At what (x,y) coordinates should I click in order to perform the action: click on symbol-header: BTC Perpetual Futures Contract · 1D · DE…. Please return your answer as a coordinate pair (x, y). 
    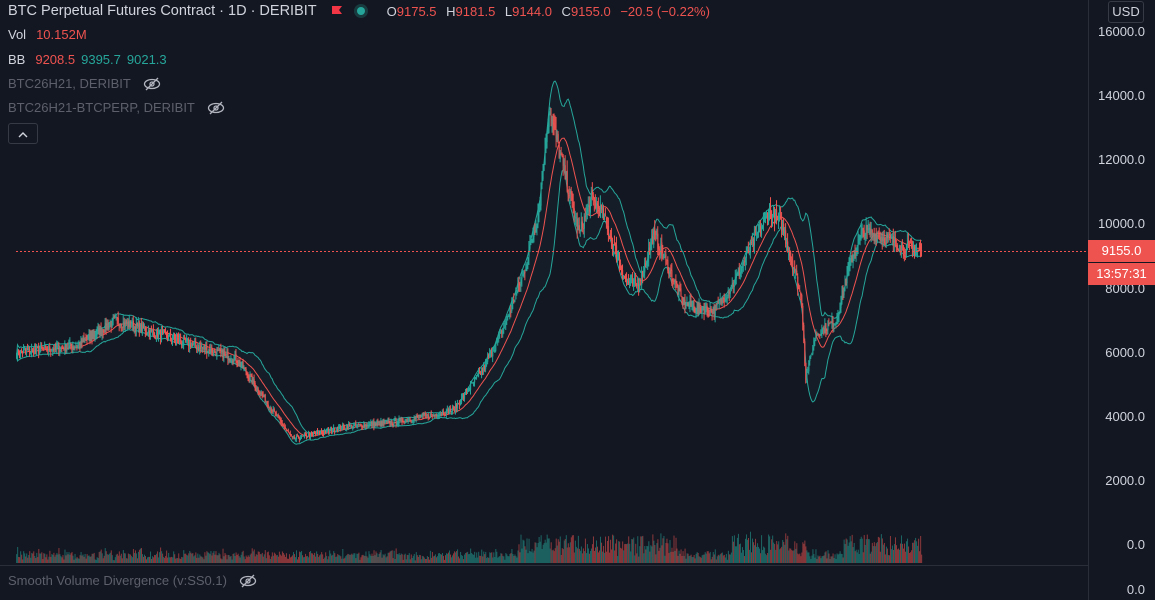
    Looking at the image, I should click on (362, 11).